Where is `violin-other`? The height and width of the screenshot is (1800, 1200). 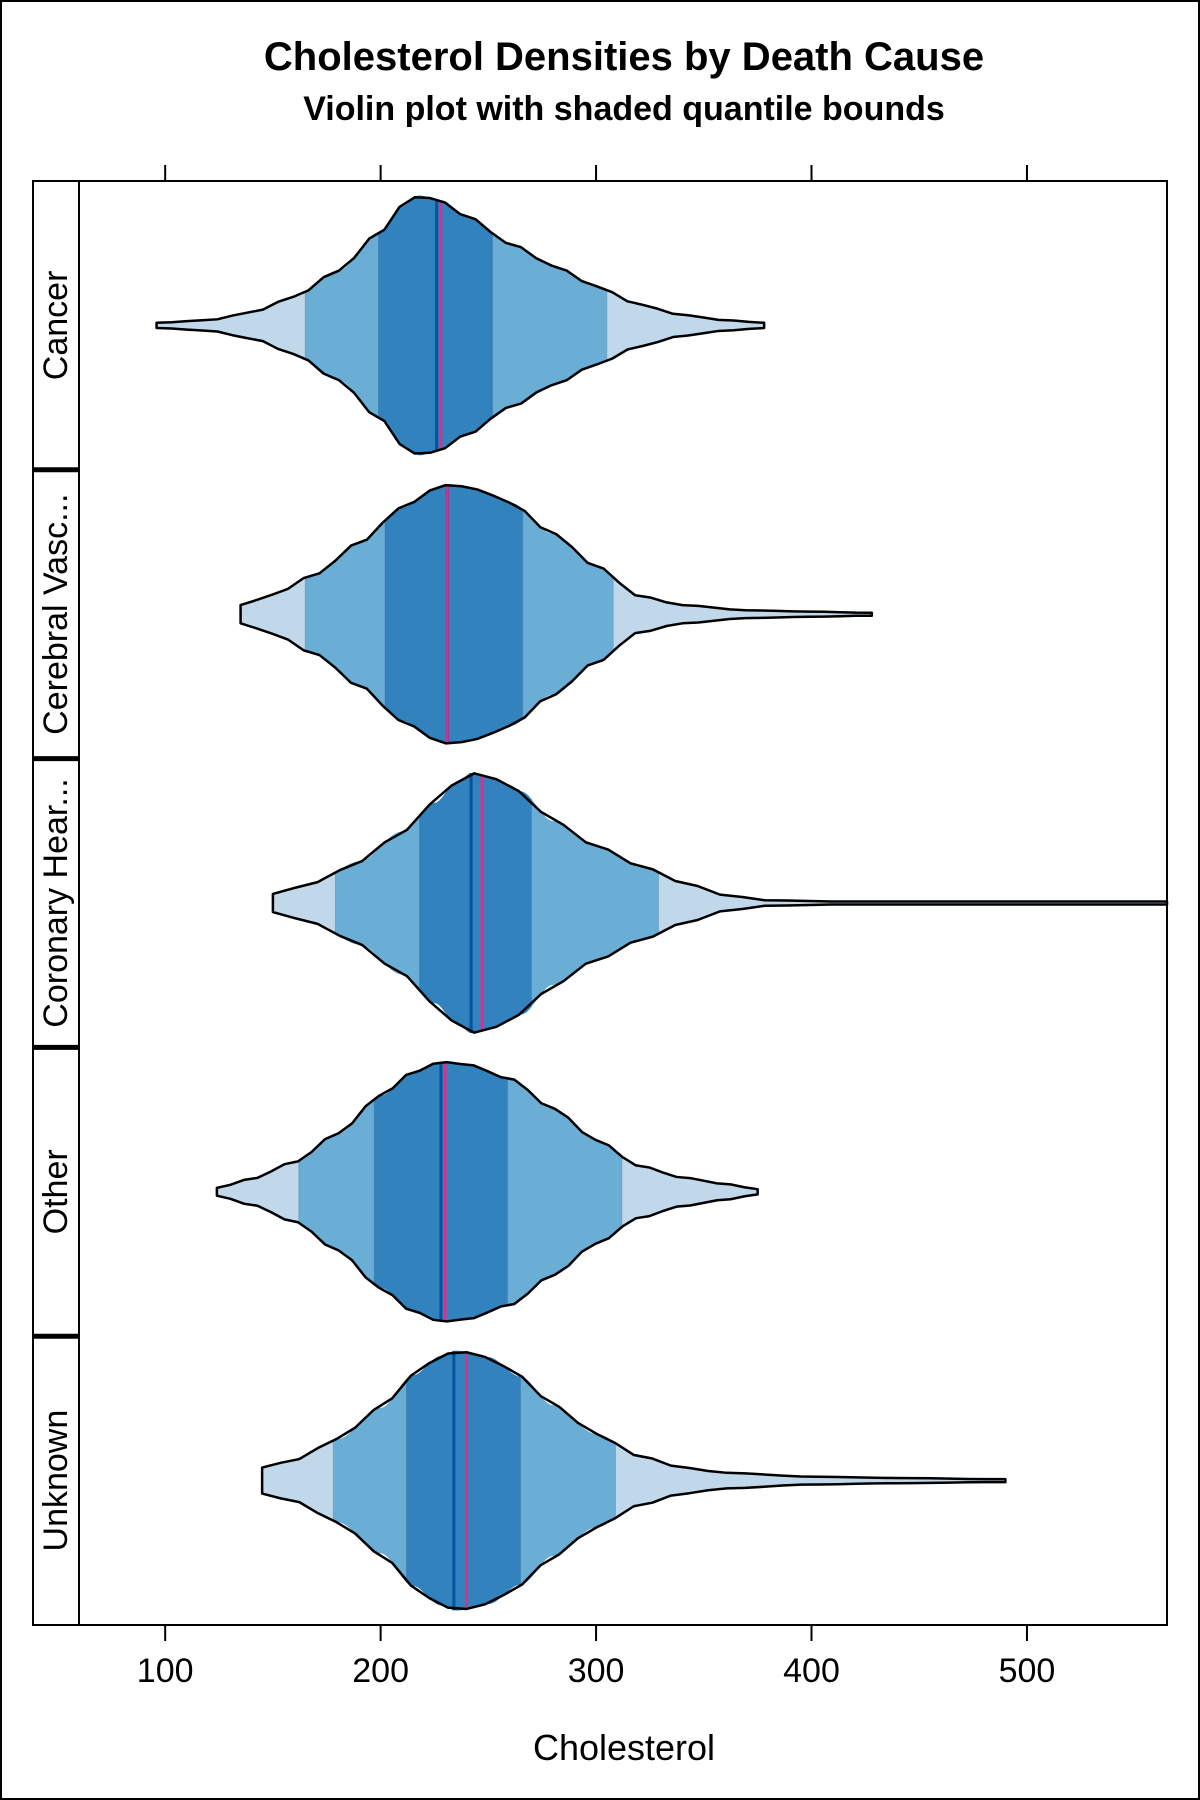
violin-other is located at coordinates (487, 1191).